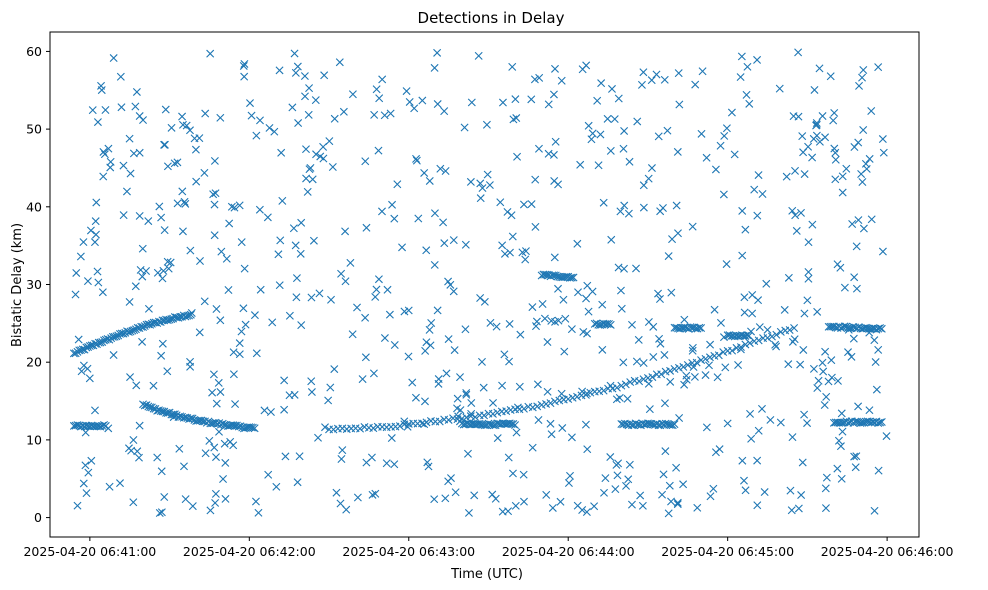 The width and height of the screenshot is (988, 590). Describe the element at coordinates (887, 551) in the screenshot. I see `x-tick-label: 2025-04-20 06:46:00` at that location.